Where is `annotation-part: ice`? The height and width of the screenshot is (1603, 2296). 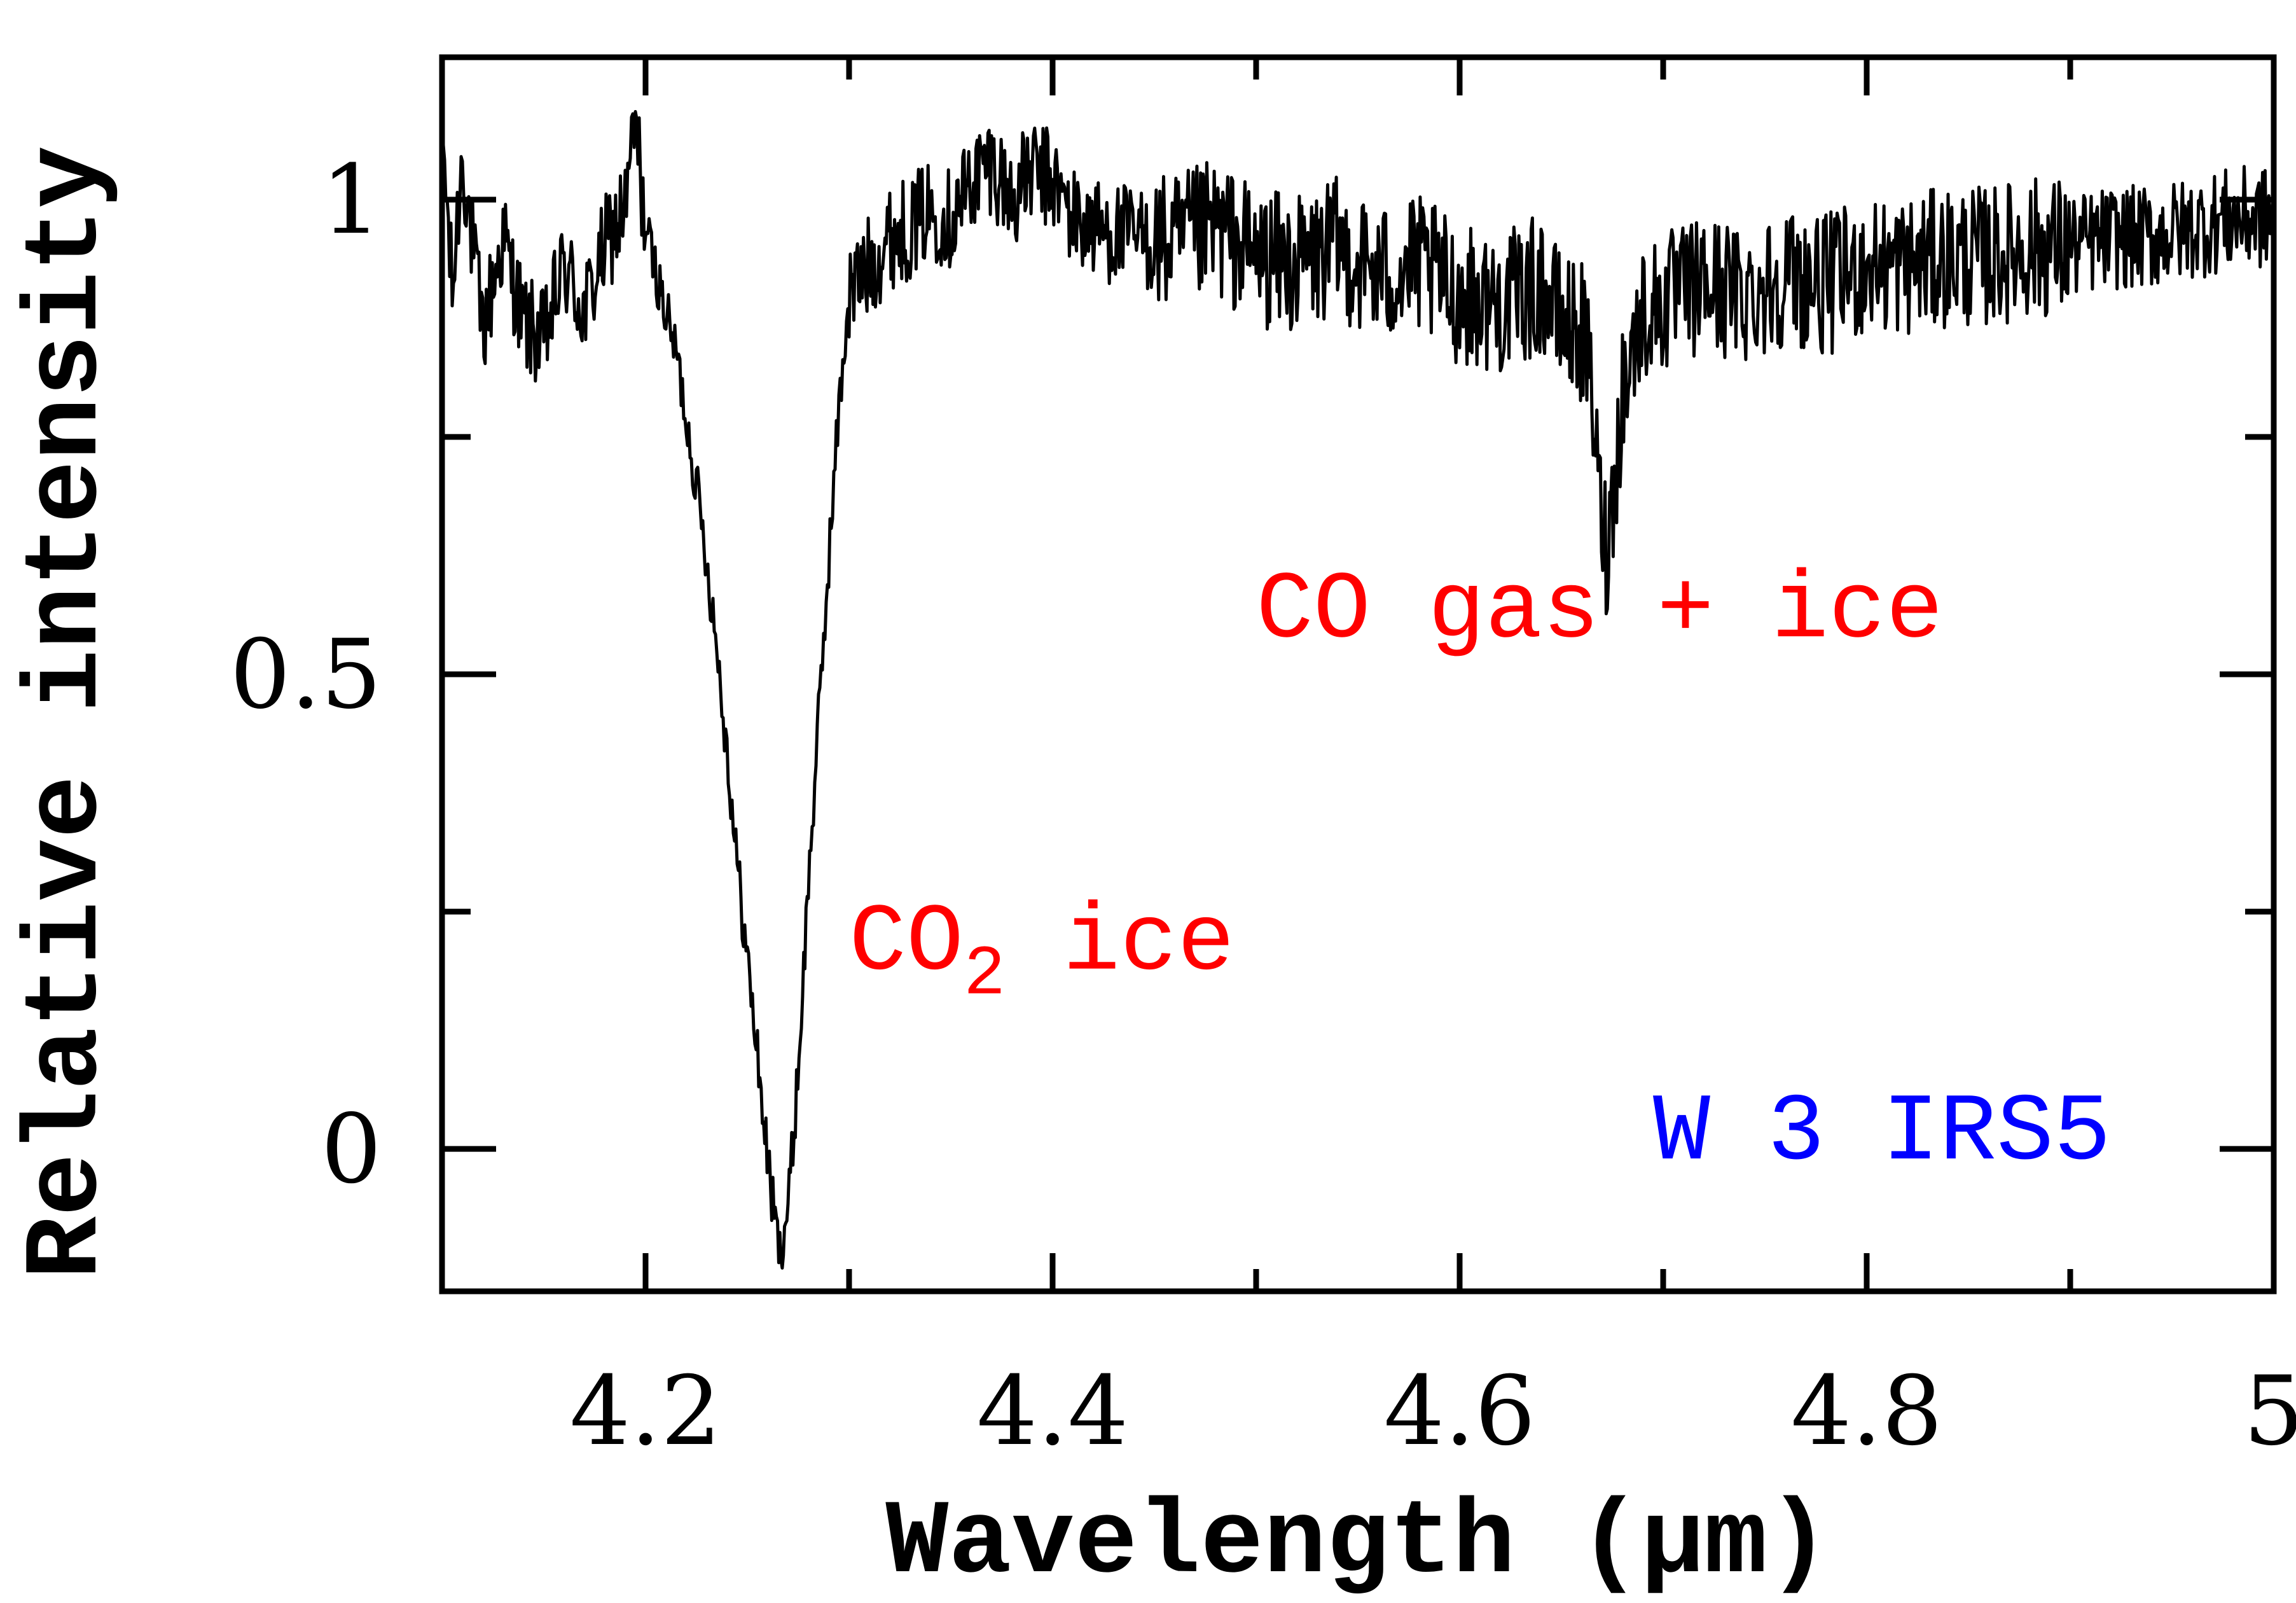 annotation-part: ice is located at coordinates (1120, 944).